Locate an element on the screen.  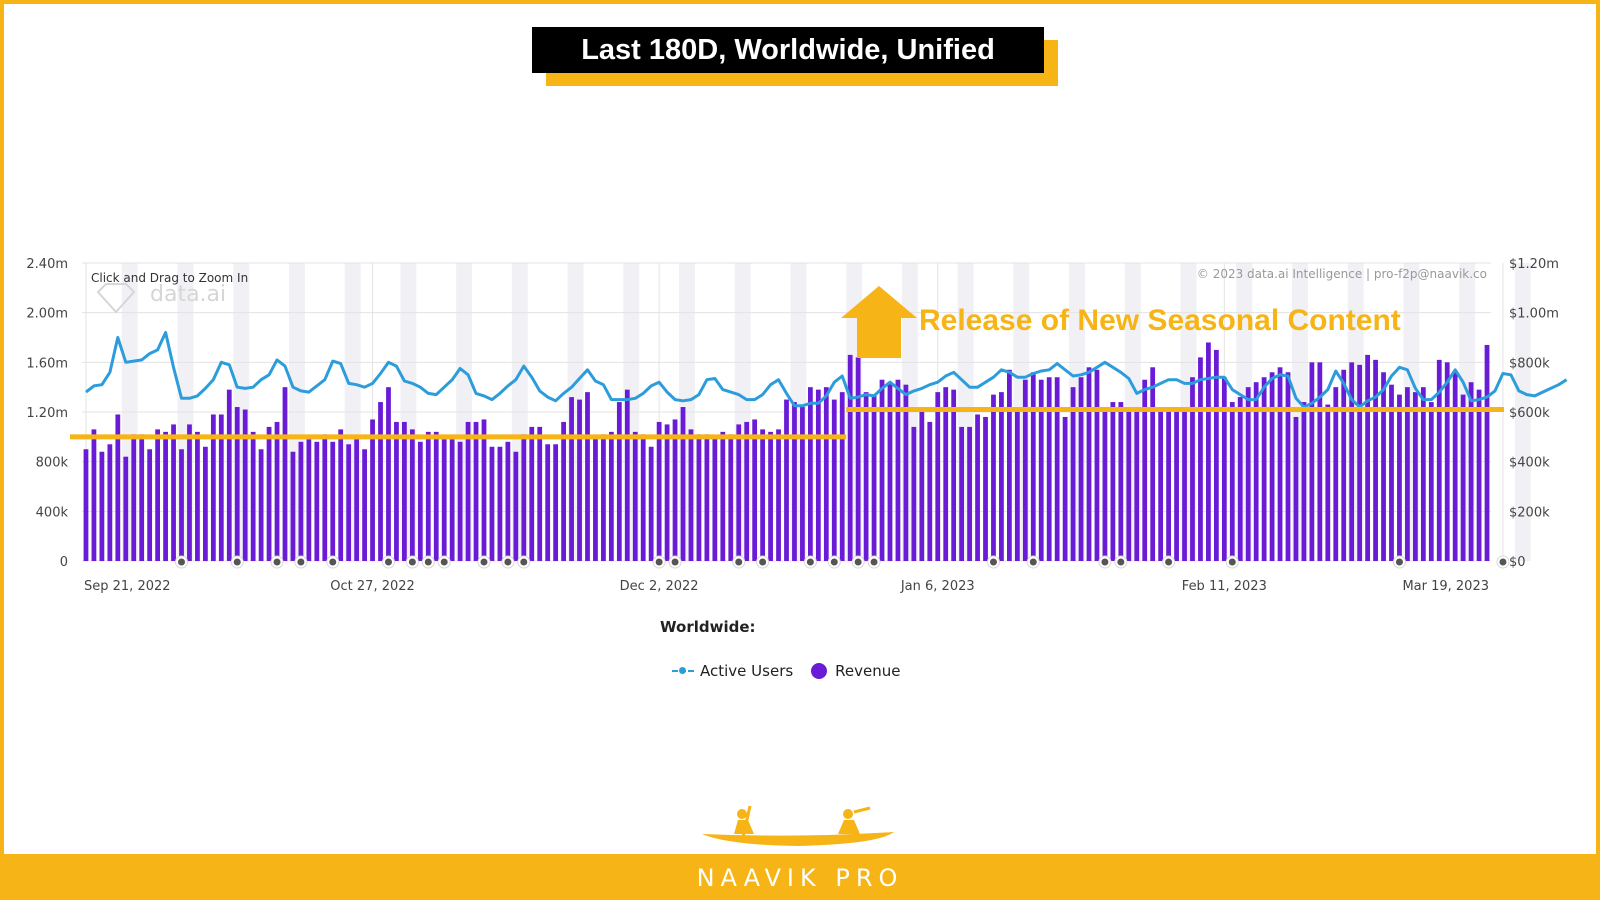
y-right-tick-label: $0 is located at coordinates (1517, 562).